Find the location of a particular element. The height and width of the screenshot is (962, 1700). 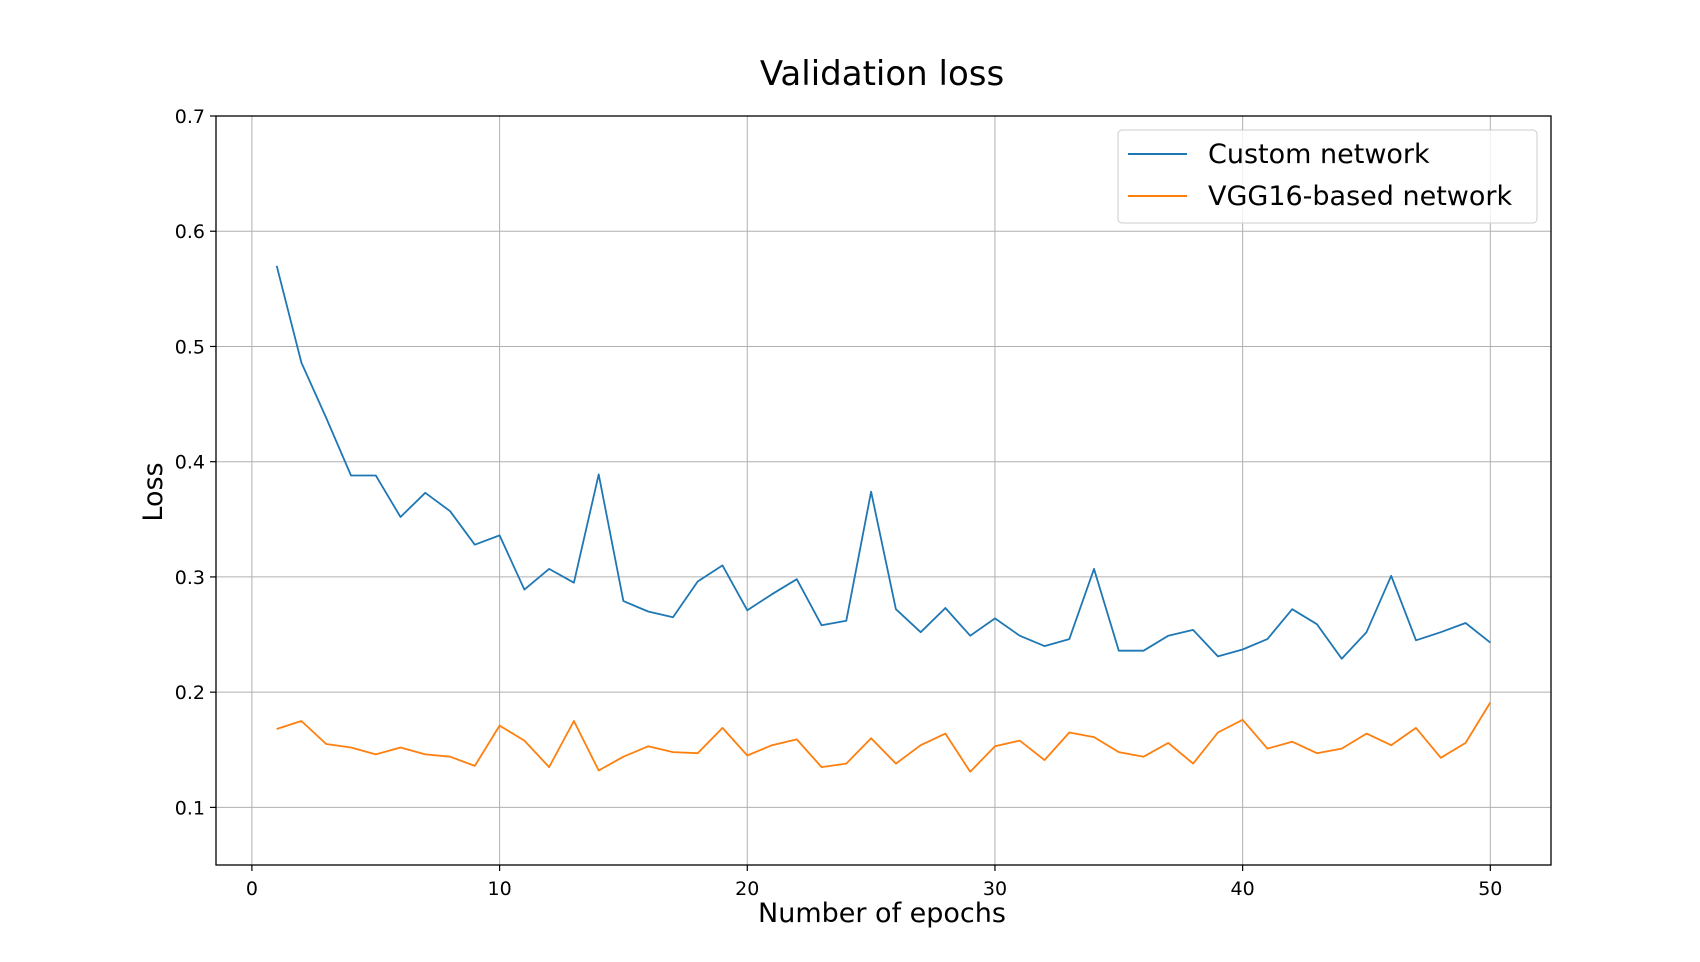

series-line-vgg16-network is located at coordinates (884, 737).